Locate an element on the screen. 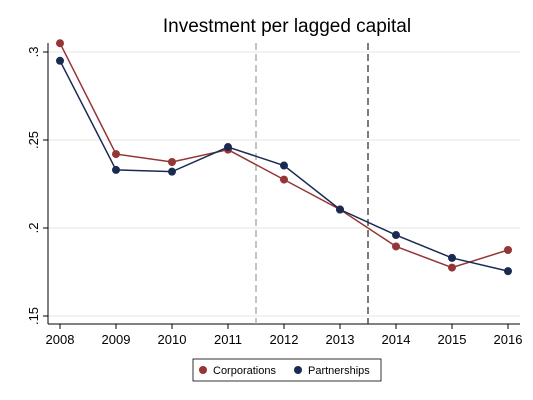  legend-box is located at coordinates (287, 370).